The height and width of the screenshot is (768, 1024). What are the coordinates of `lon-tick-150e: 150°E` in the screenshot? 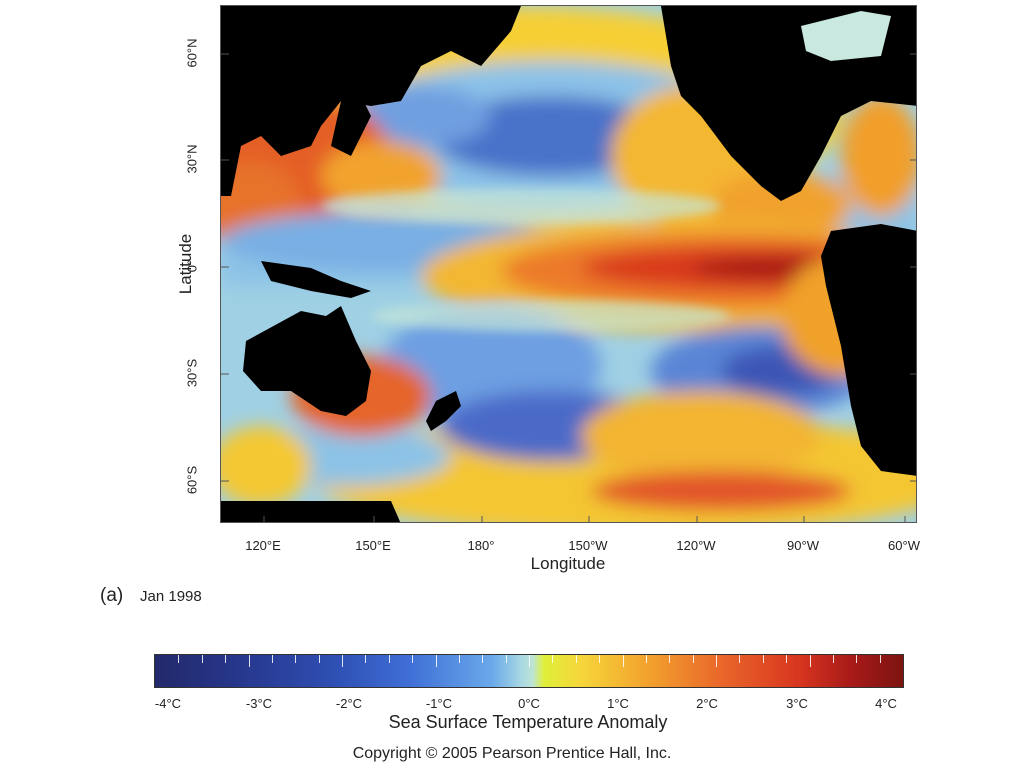 It's located at (373, 545).